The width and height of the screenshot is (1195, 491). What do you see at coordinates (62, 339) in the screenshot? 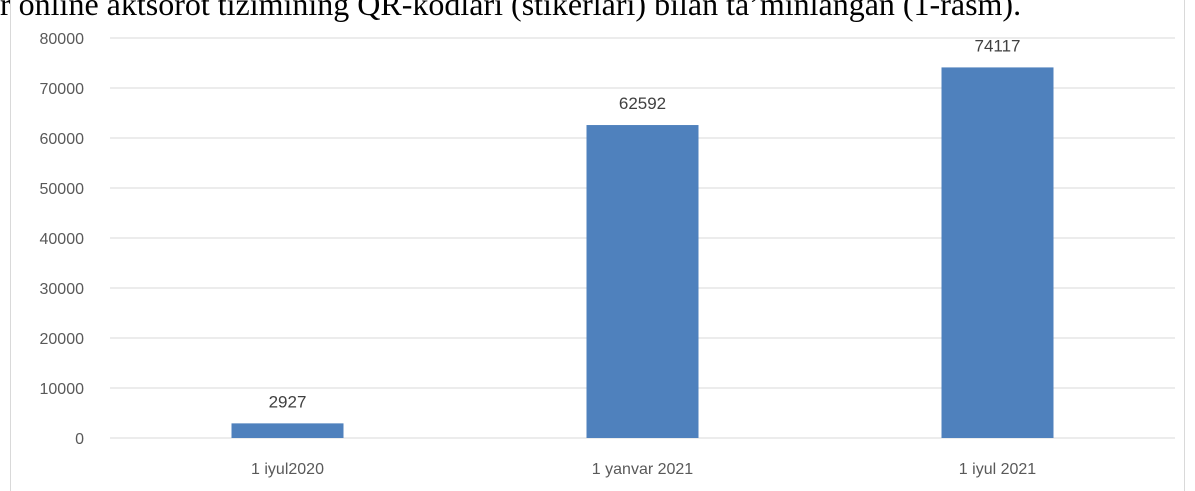
I see `y-tick-label: 20000` at bounding box center [62, 339].